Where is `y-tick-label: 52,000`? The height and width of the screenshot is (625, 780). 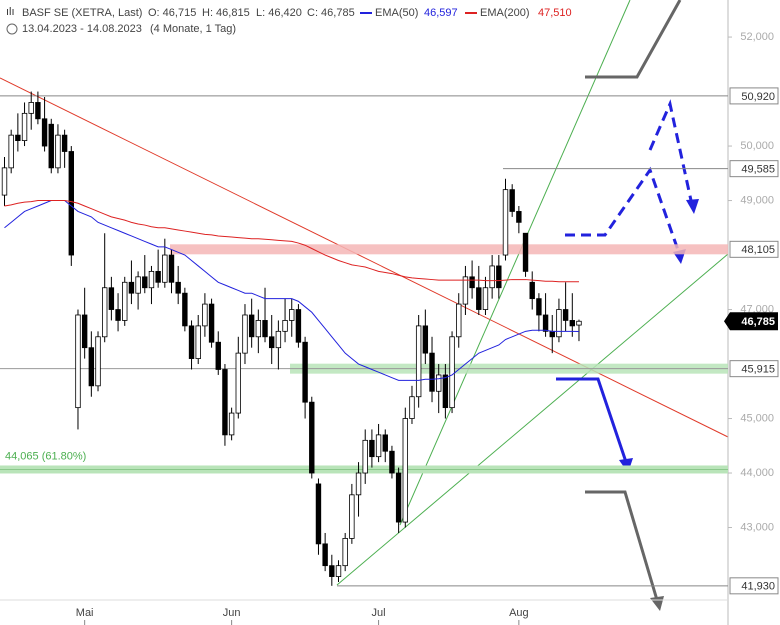
y-tick-label: 52,000 is located at coordinates (757, 37).